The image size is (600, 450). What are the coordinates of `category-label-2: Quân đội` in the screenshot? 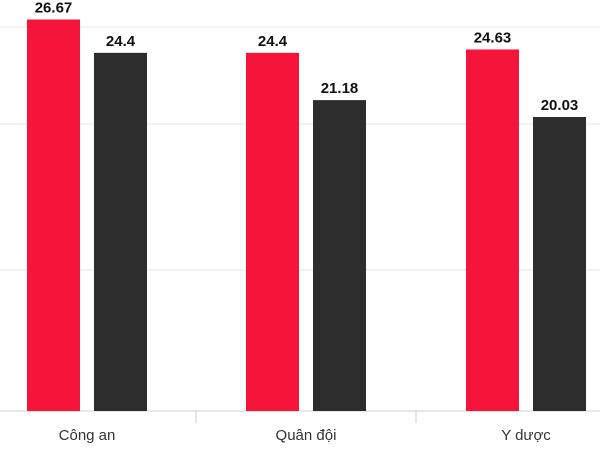 It's located at (306, 435).